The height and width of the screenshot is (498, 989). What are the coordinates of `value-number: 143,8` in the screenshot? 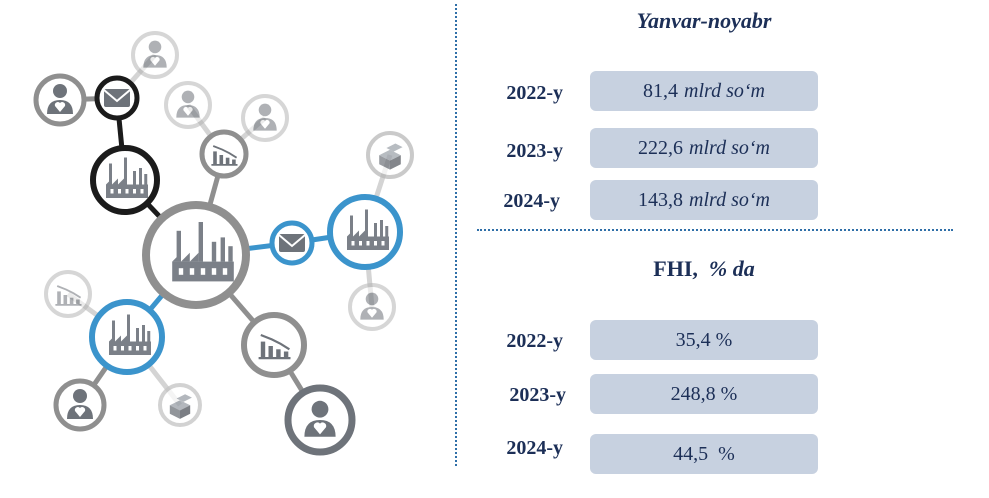 It's located at (661, 199).